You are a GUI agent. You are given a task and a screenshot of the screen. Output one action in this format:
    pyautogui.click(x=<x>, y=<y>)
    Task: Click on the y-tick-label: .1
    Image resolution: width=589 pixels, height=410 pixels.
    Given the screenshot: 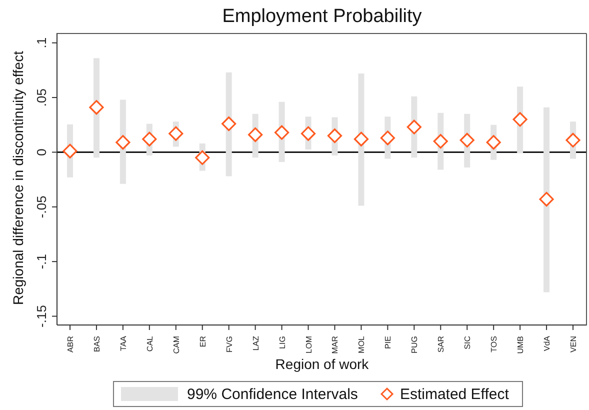 What is the action you would take?
    pyautogui.click(x=41, y=42)
    